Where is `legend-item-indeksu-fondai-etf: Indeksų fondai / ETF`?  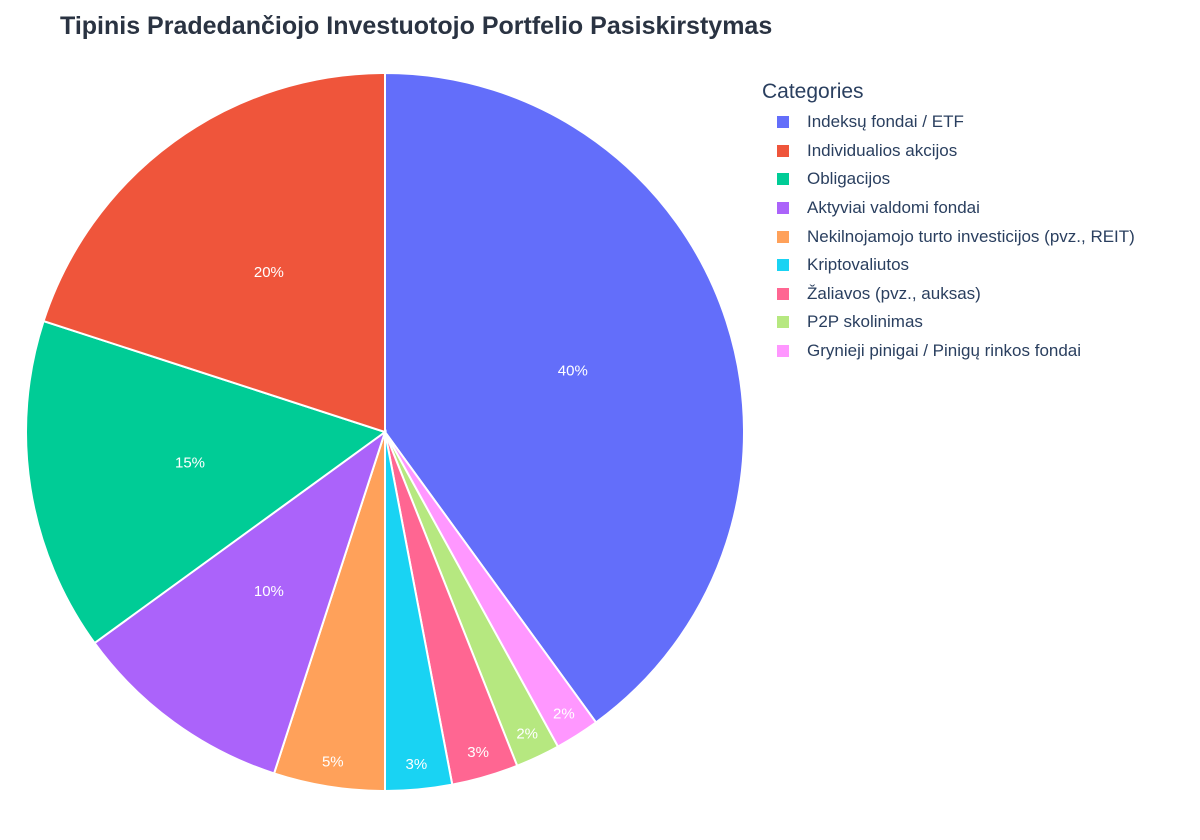
legend-item-indeksu-fondai-etf: Indeksų fondai / ETF is located at coordinates (948, 122).